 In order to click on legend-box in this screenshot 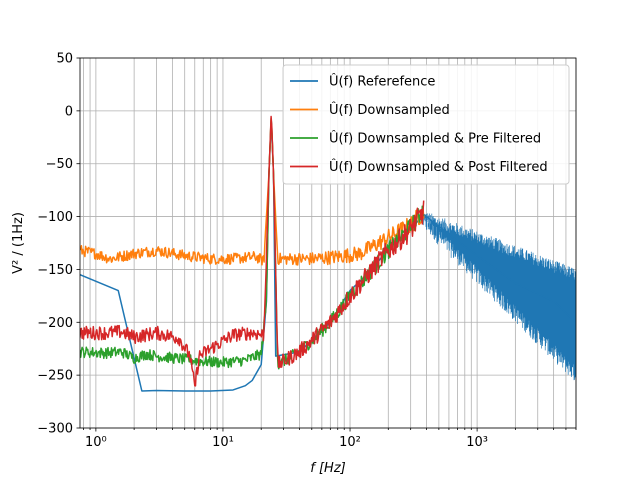, I will do `click(426, 124)`.